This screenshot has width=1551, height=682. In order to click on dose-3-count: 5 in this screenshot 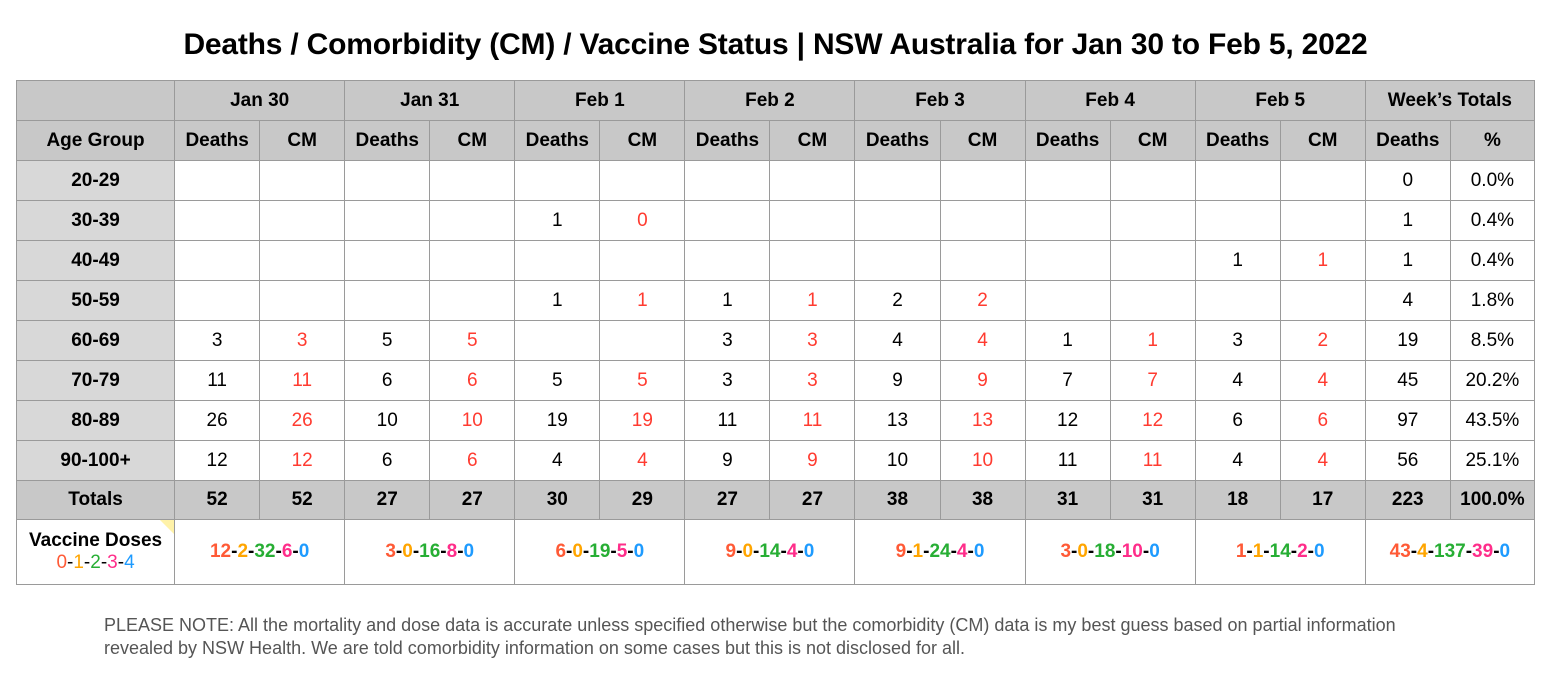, I will do `click(622, 551)`.